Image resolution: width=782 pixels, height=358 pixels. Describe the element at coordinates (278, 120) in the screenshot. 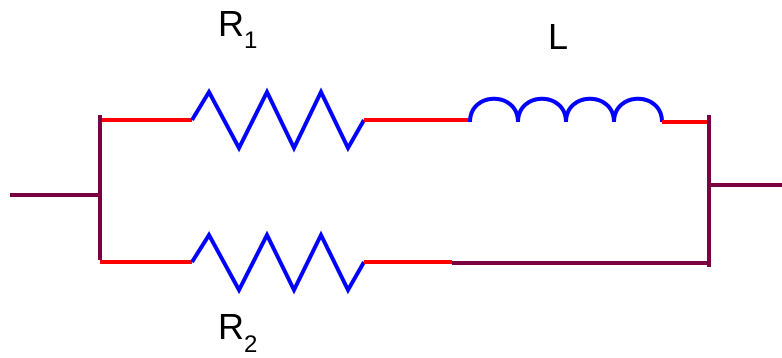

I see `r1-resistor-symbol` at that location.